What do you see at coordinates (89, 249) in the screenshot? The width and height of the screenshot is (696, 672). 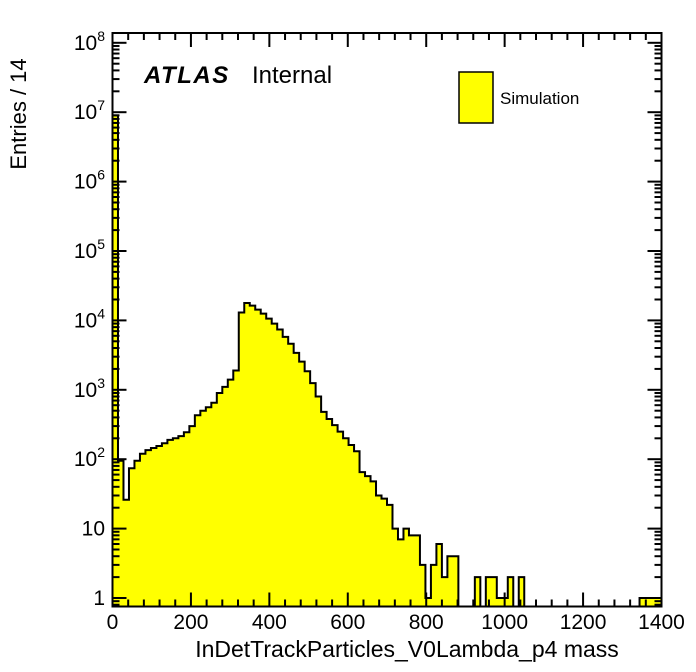 I see `y-tick-label: 10⁵` at bounding box center [89, 249].